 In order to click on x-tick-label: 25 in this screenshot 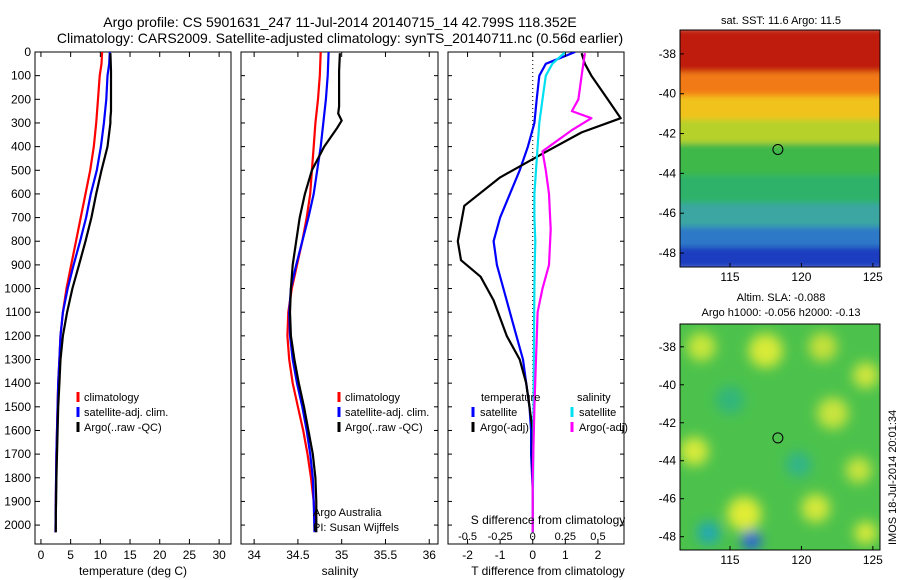, I will do `click(190, 555)`.